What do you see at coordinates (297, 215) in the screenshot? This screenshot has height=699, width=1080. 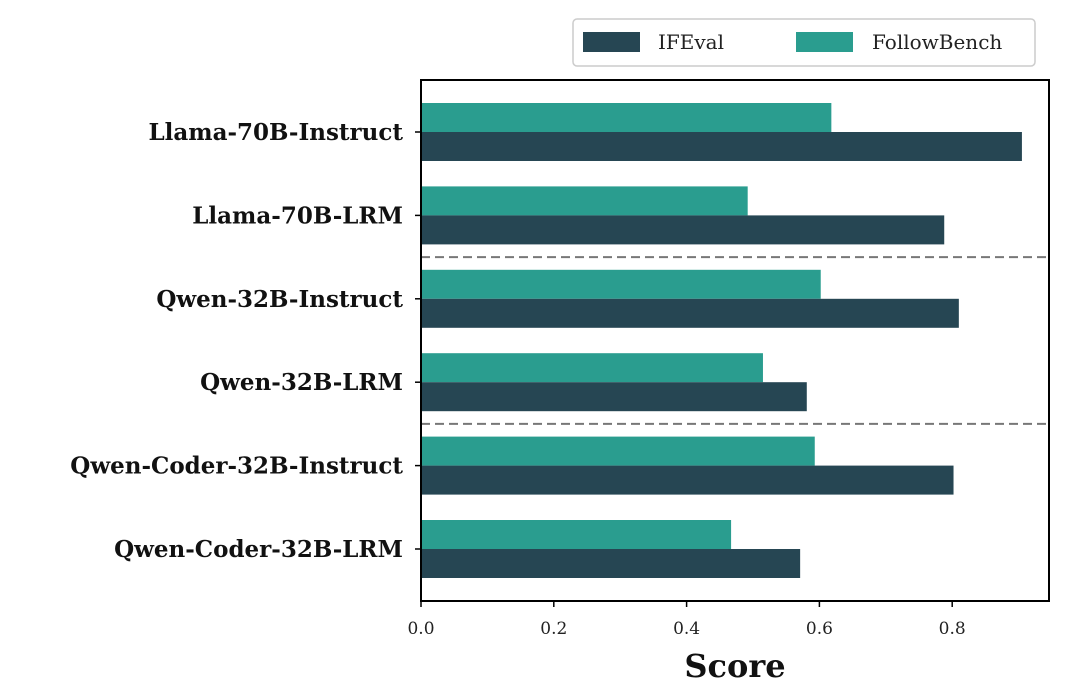 I see `y-tick-label: Llama-70B-LRM` at bounding box center [297, 215].